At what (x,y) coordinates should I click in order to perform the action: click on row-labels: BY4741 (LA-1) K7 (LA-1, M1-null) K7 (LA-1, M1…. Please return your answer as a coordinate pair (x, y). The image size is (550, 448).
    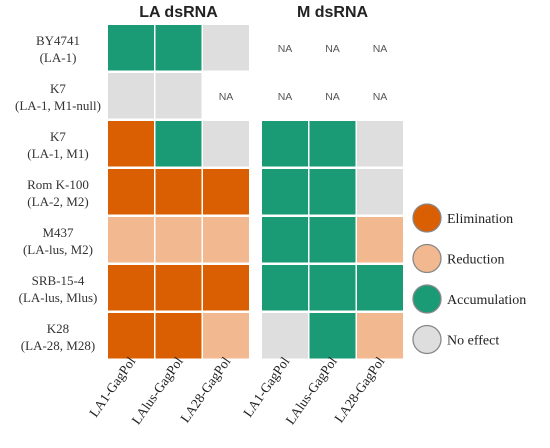
    Looking at the image, I should click on (58, 193).